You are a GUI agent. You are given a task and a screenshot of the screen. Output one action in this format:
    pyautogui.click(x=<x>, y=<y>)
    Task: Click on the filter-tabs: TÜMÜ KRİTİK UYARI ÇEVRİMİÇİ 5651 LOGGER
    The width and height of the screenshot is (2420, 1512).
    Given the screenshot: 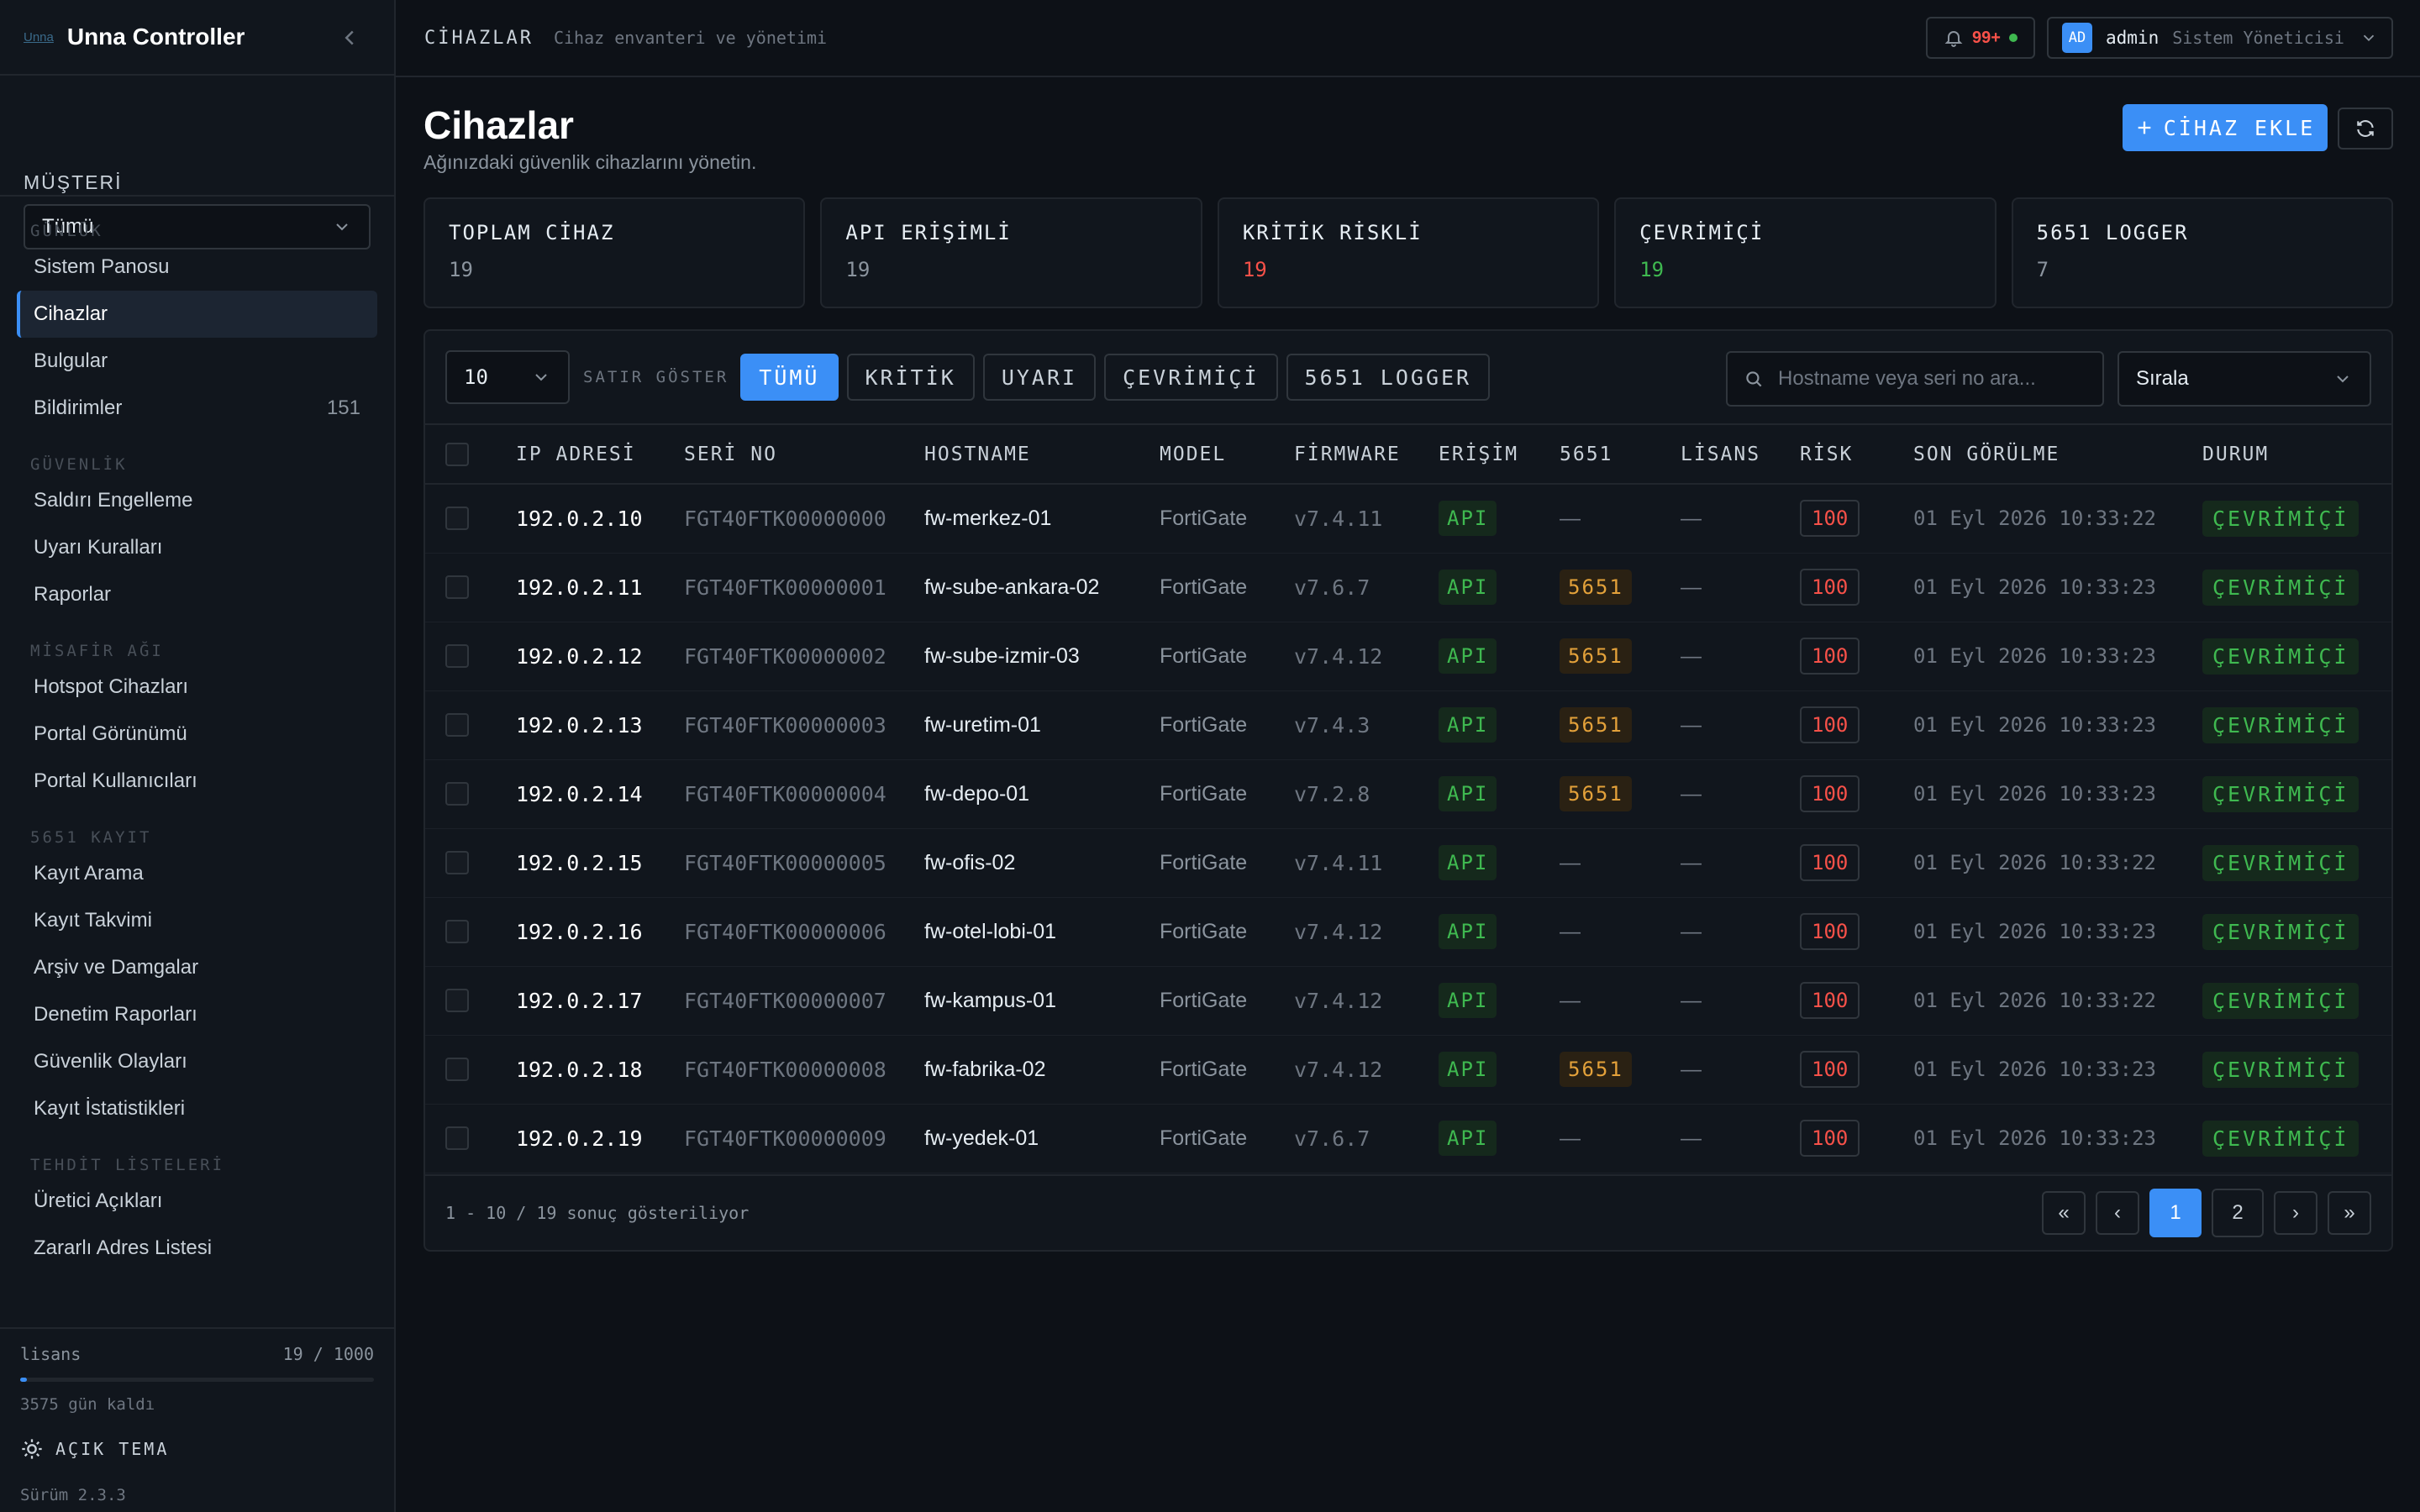 What is the action you would take?
    pyautogui.click(x=1119, y=377)
    